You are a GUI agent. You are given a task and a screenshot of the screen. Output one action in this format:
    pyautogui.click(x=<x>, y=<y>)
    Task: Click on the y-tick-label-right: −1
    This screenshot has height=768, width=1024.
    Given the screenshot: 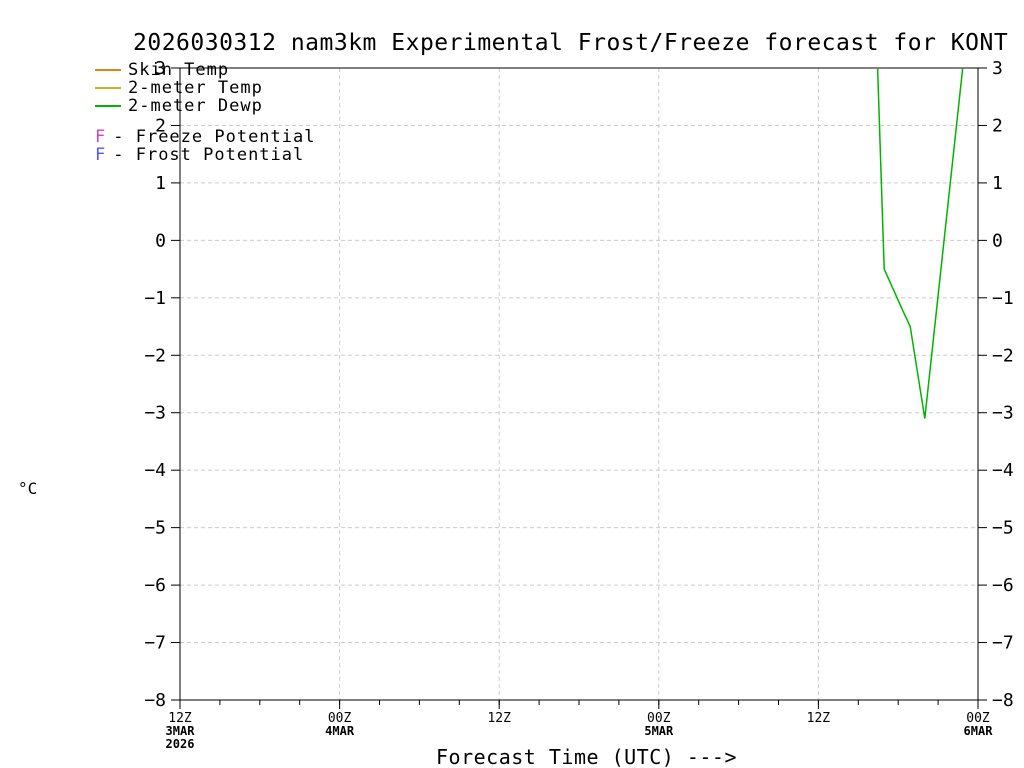 What is the action you would take?
    pyautogui.click(x=1003, y=298)
    